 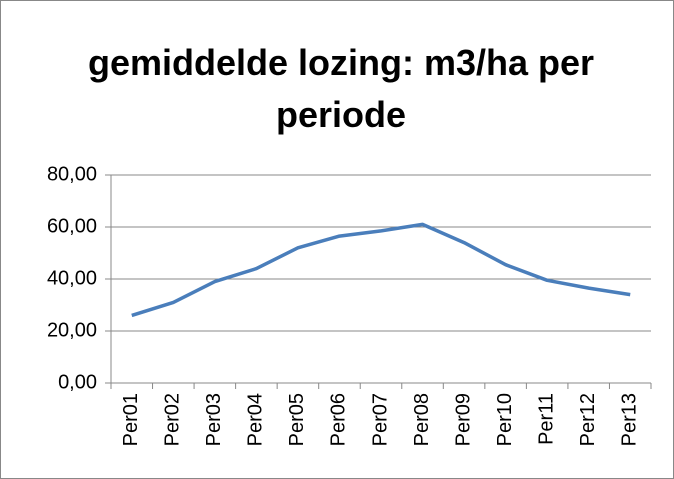 What do you see at coordinates (341, 88) in the screenshot?
I see `chart-title: gemiddelde lozing: m3/ha per periode` at bounding box center [341, 88].